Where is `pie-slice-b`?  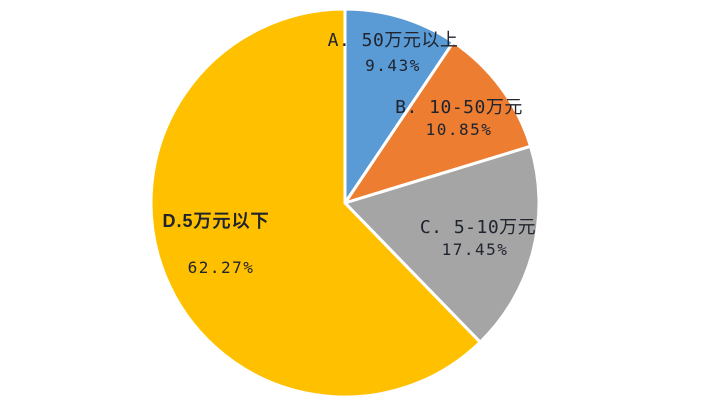
pie-slice-b is located at coordinates (438, 122).